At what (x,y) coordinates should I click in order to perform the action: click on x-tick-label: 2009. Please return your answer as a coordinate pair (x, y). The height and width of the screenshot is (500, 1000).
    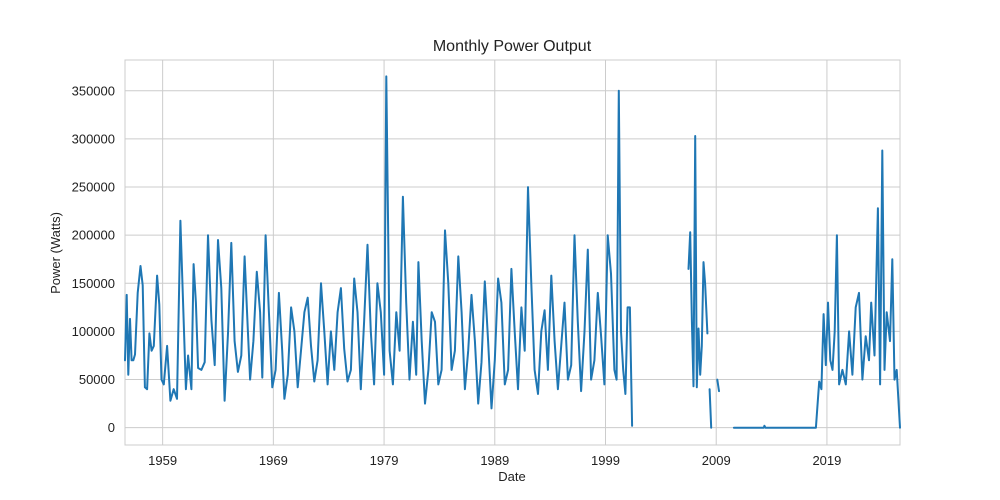
    Looking at the image, I should click on (716, 460).